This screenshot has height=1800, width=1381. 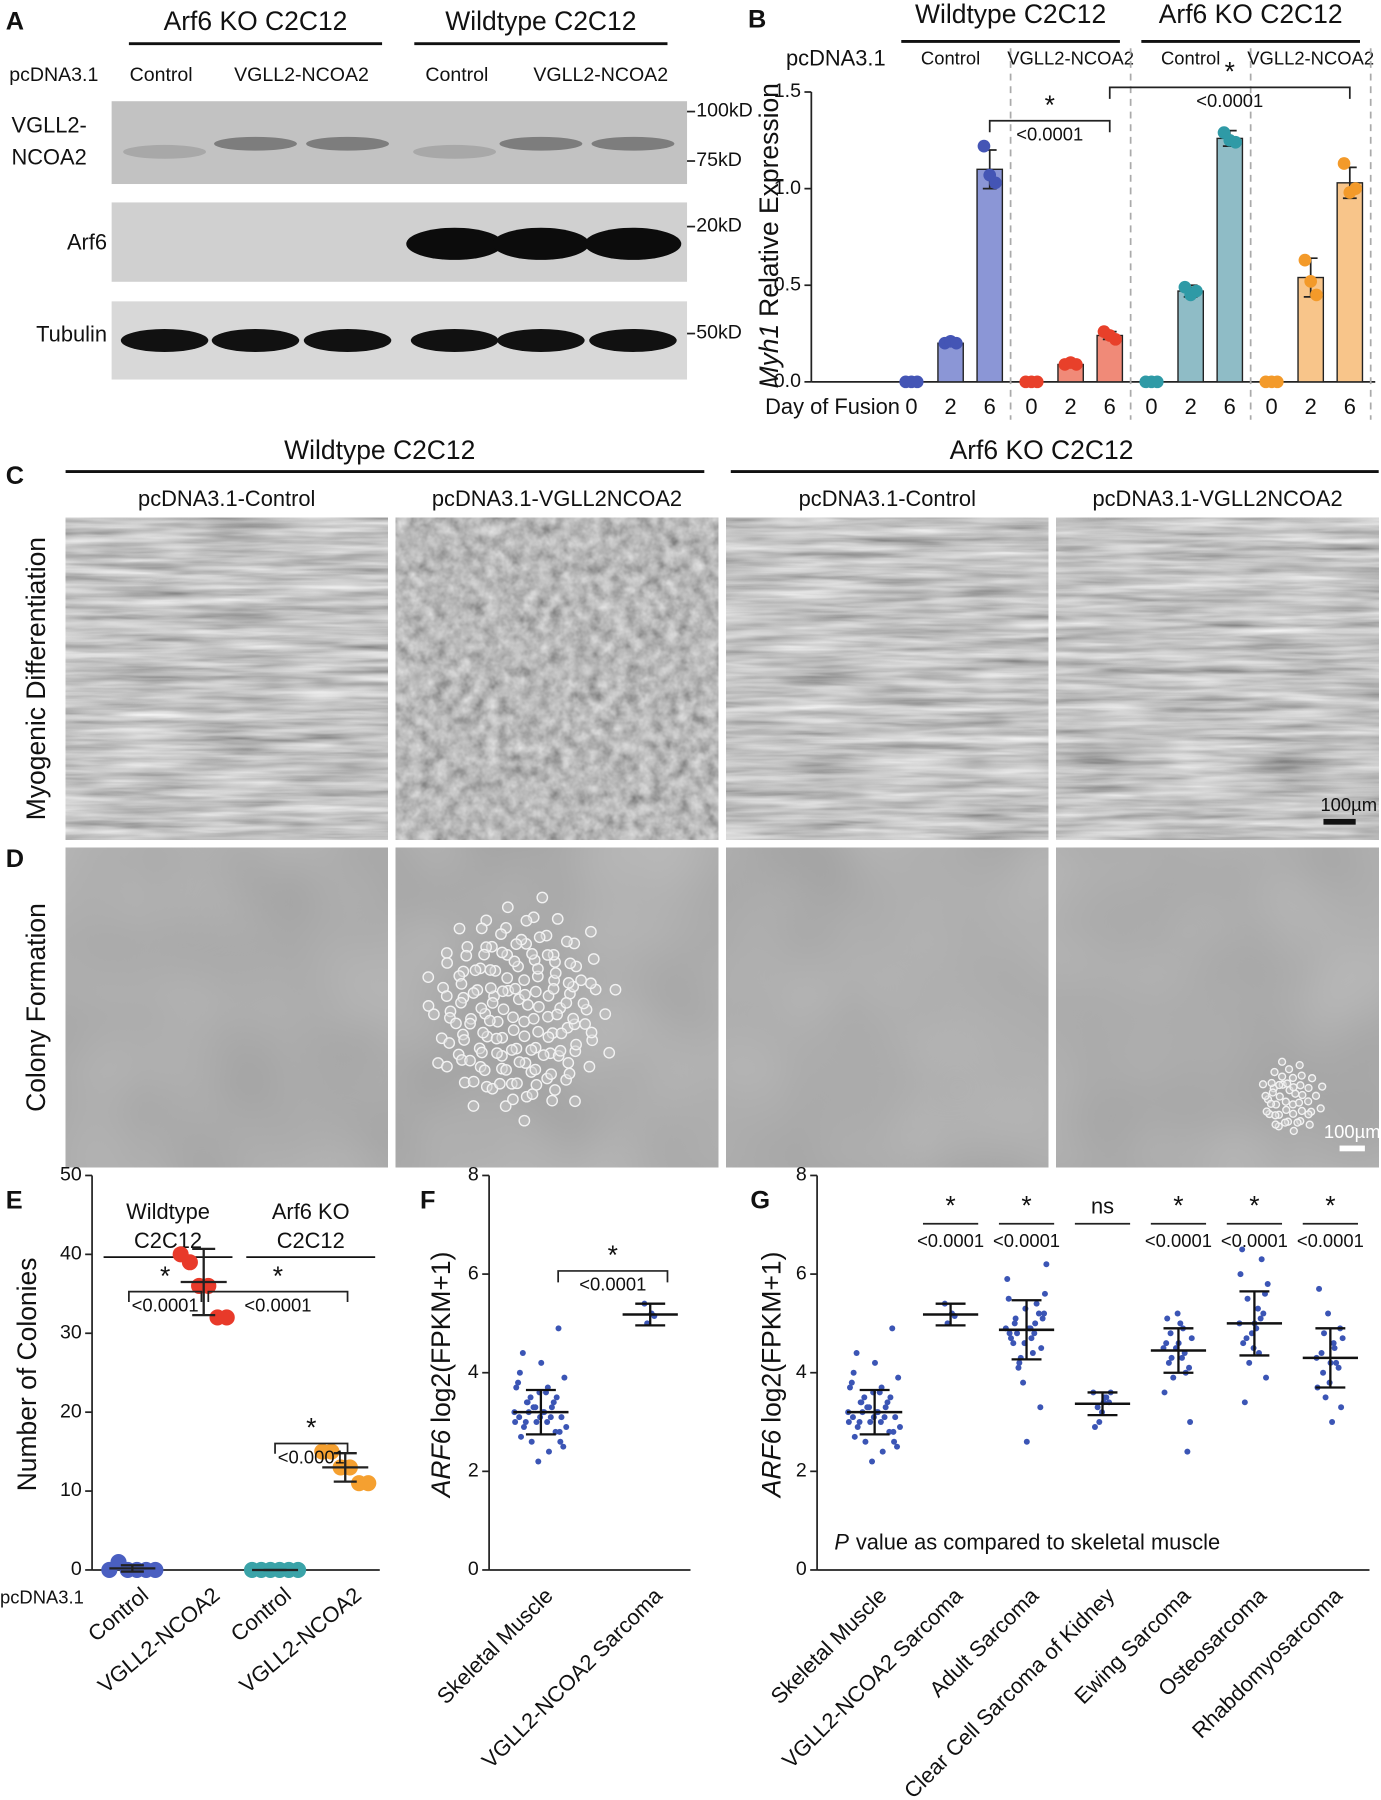 I want to click on significance-star: ns, so click(x=1102, y=1205).